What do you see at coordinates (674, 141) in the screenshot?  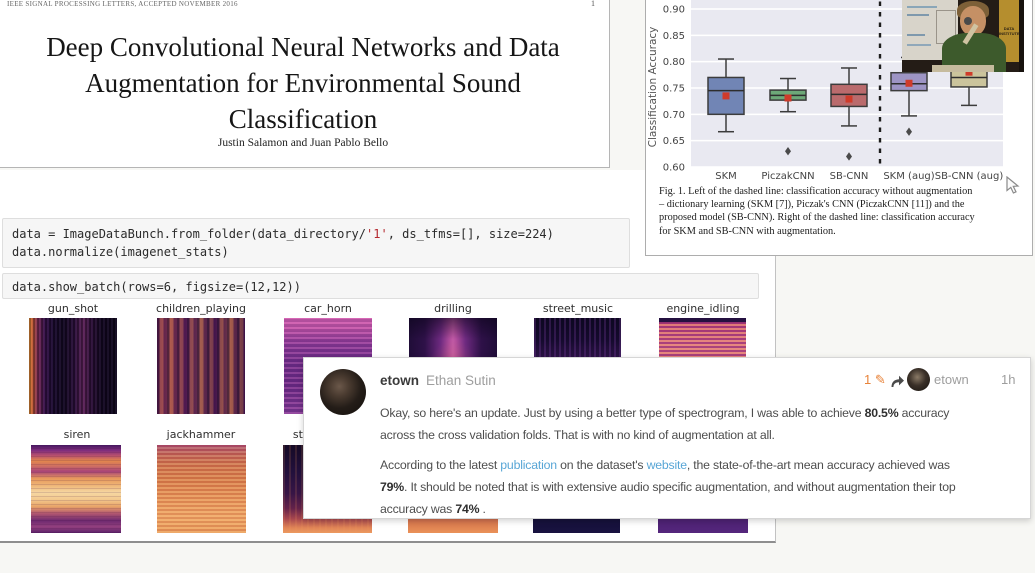 I see `svg-text: 0.65` at bounding box center [674, 141].